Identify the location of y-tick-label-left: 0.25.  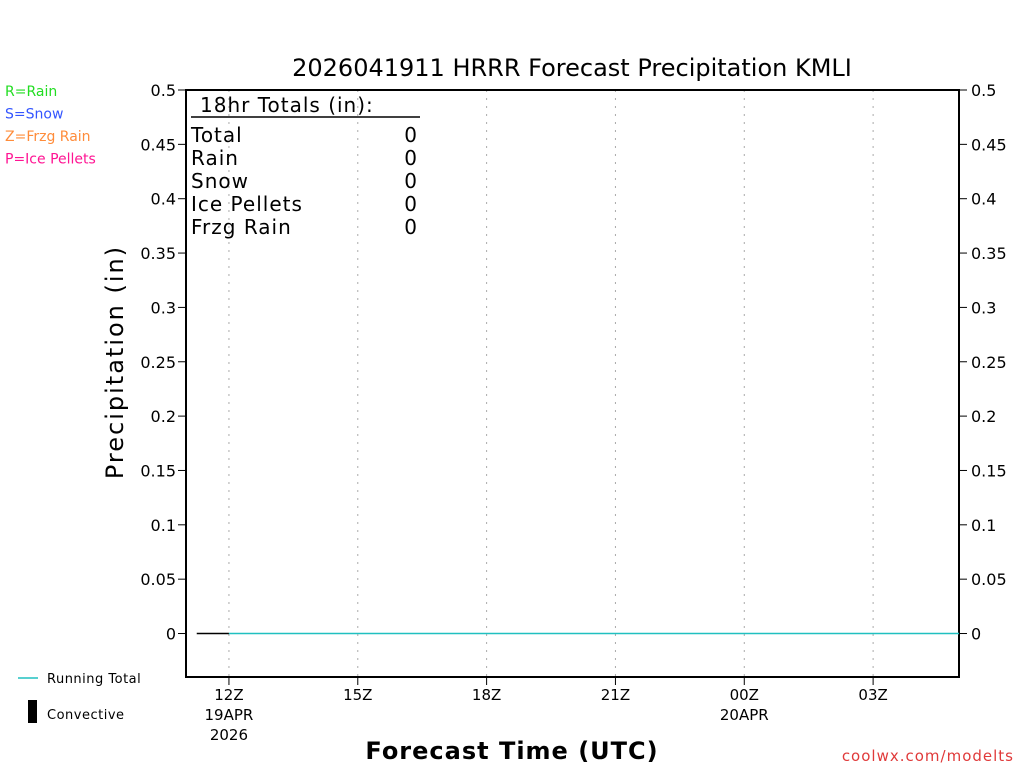
(158, 362).